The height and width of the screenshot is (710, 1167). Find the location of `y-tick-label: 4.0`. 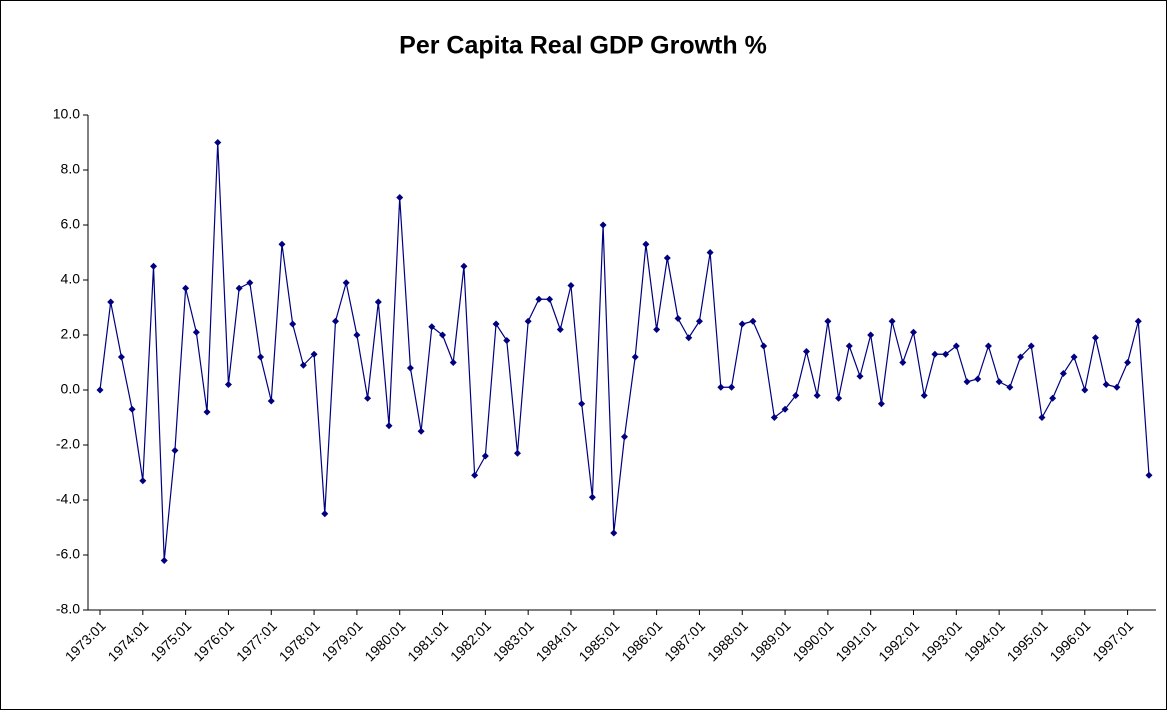

y-tick-label: 4.0 is located at coordinates (71, 279).